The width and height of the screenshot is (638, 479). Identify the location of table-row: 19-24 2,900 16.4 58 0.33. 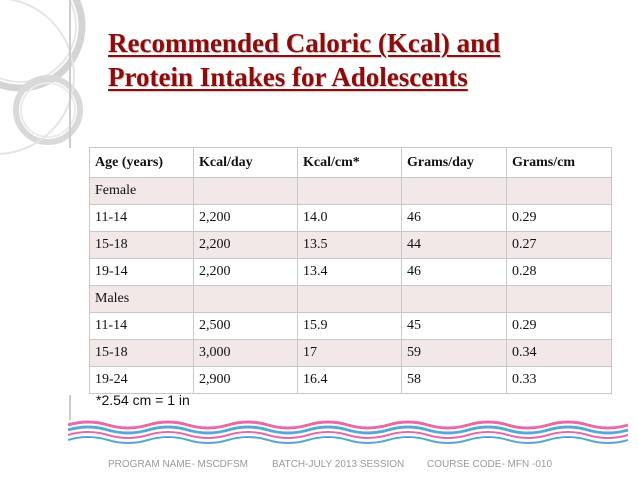
(350, 380).